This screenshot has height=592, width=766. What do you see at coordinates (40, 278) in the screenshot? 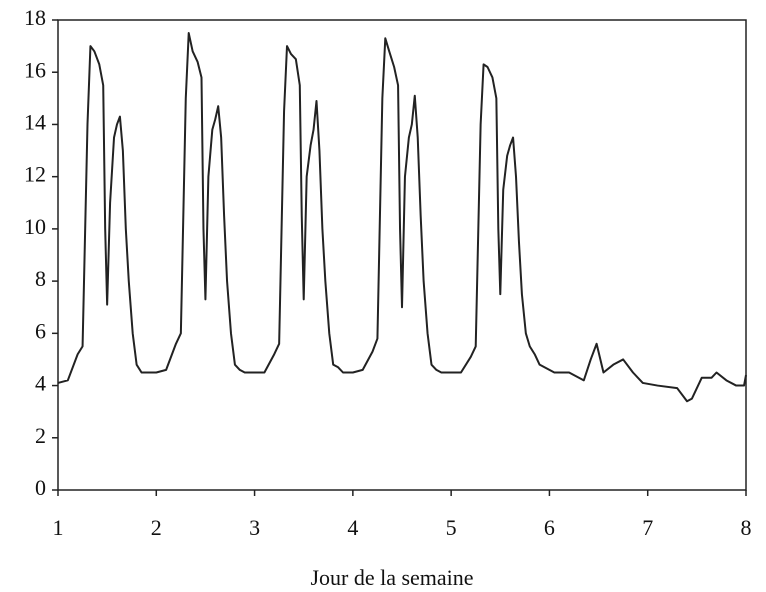
I see `y-tick-label: 8` at bounding box center [40, 278].